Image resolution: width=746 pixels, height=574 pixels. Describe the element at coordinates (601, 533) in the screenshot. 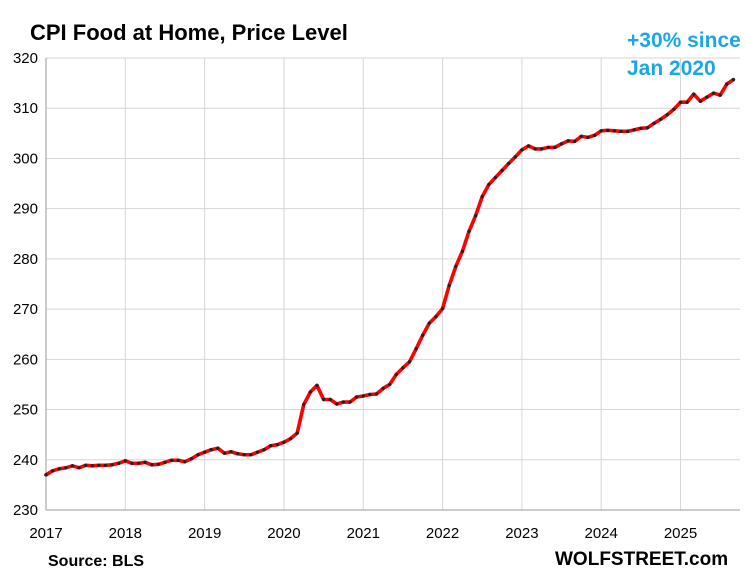

I see `x-tick-label: 2024` at that location.